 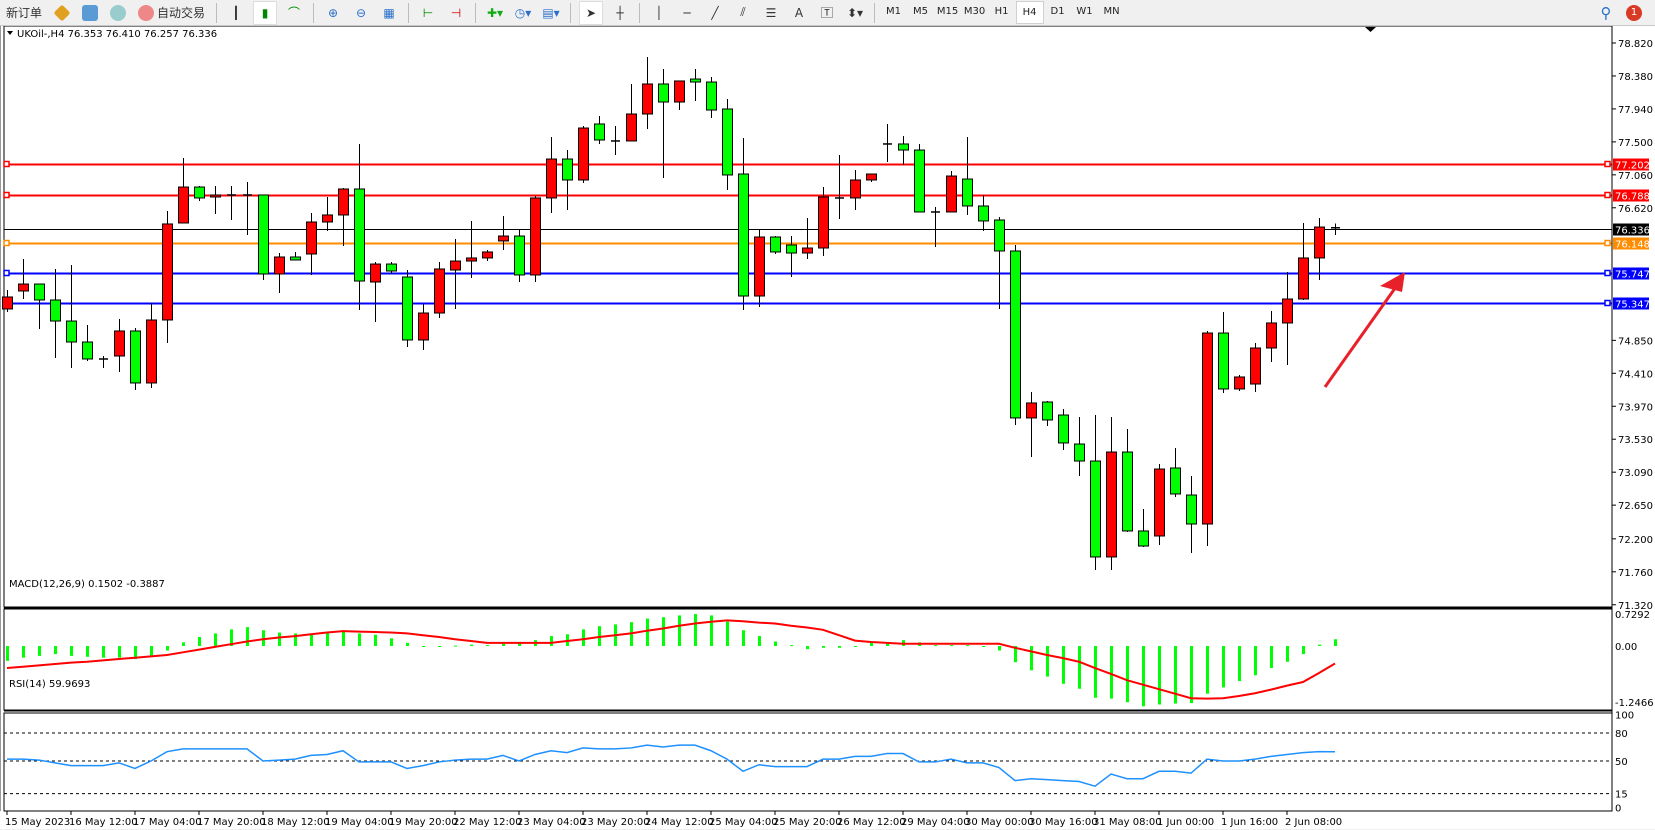 I want to click on time-tick-label: 2 Jun 08:00, so click(x=1313, y=822).